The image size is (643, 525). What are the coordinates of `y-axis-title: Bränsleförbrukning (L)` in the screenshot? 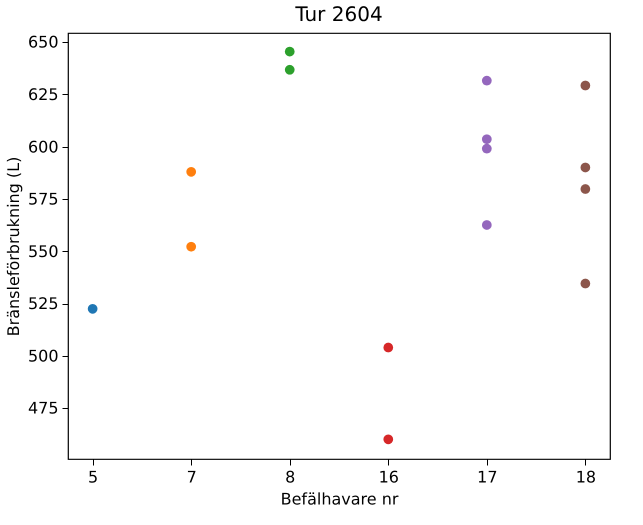 It's located at (13, 246).